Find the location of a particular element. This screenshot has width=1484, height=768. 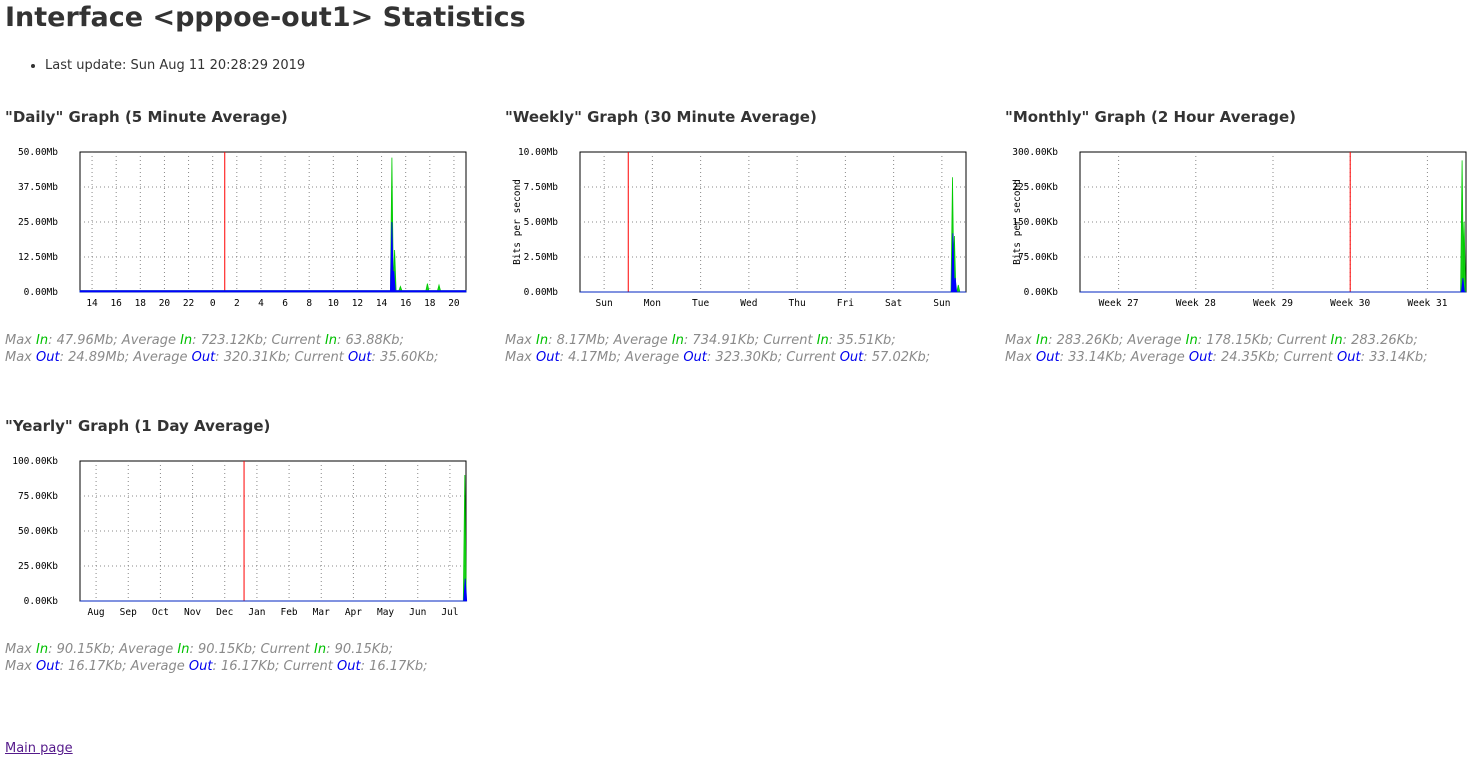

daily-xtick-label: 8 is located at coordinates (309, 303).